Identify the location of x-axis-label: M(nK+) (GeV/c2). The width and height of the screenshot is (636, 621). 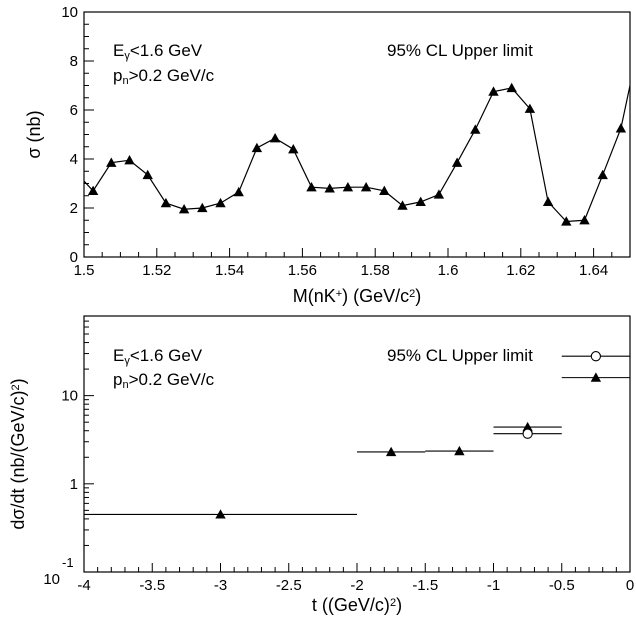
(357, 296).